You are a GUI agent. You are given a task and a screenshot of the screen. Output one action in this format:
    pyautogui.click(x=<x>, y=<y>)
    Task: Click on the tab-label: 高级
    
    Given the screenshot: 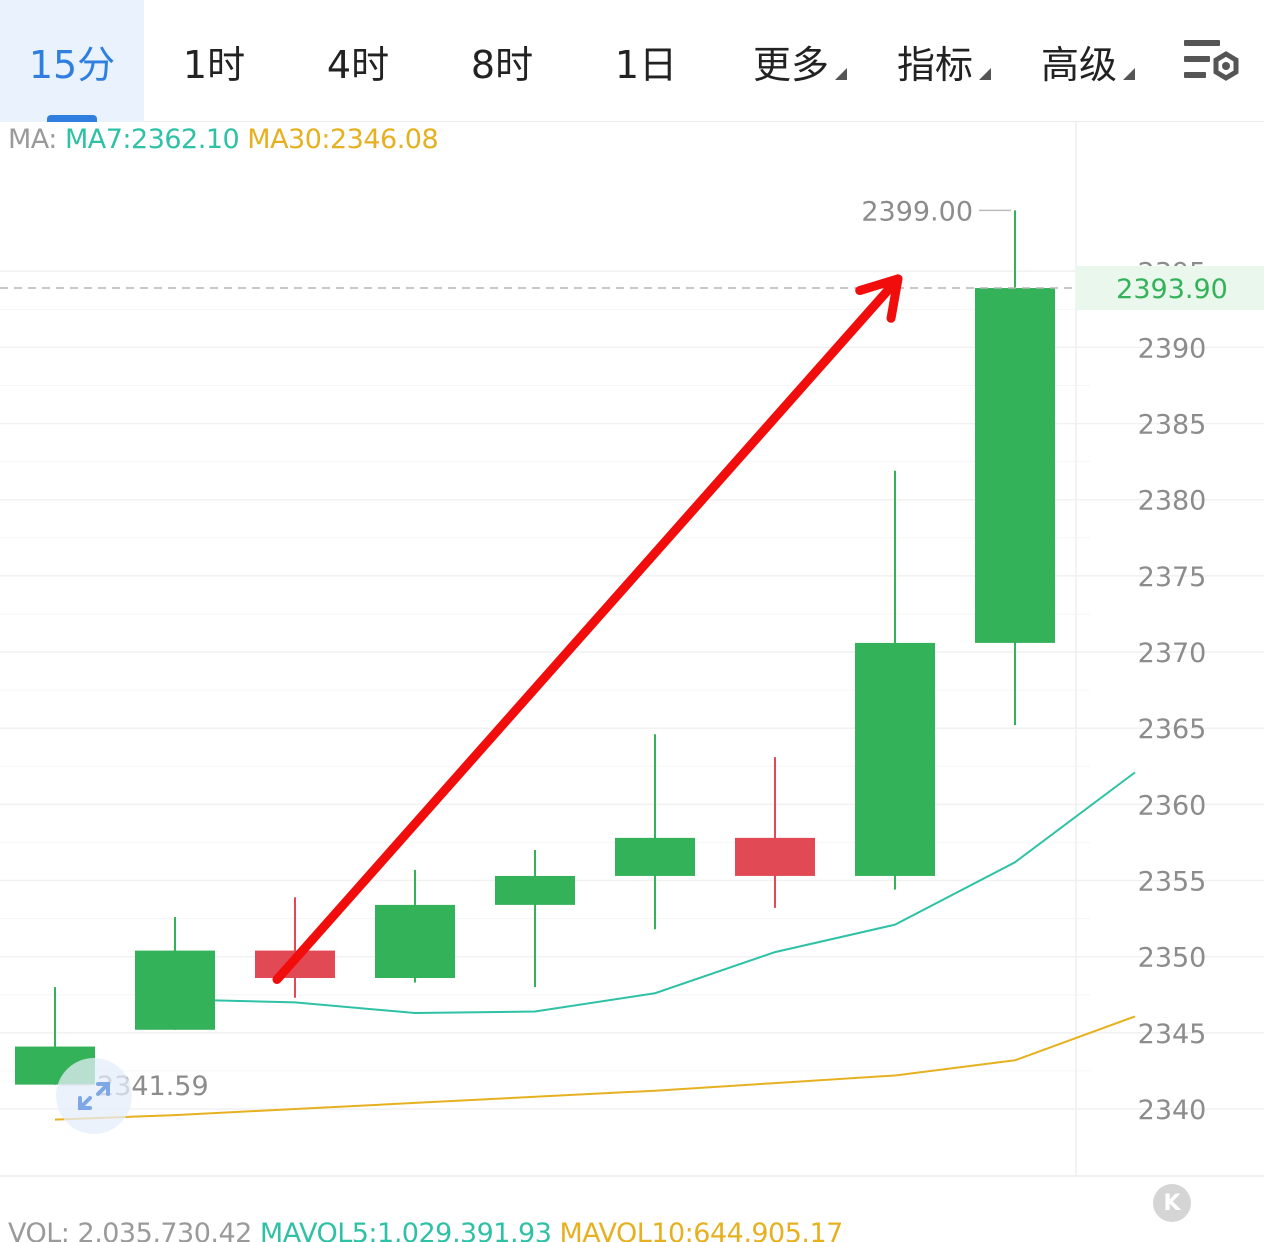 What is the action you would take?
    pyautogui.click(x=1078, y=64)
    